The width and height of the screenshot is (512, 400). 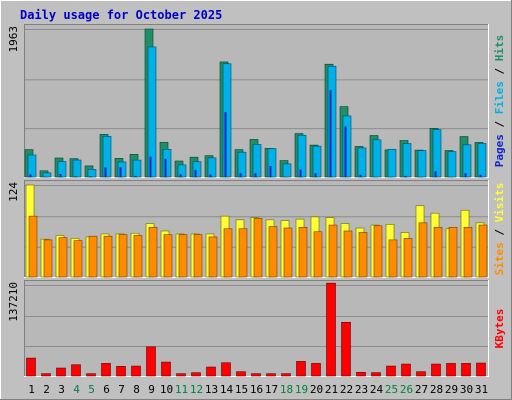 I want to click on x-tick-label: 29, so click(x=451, y=389).